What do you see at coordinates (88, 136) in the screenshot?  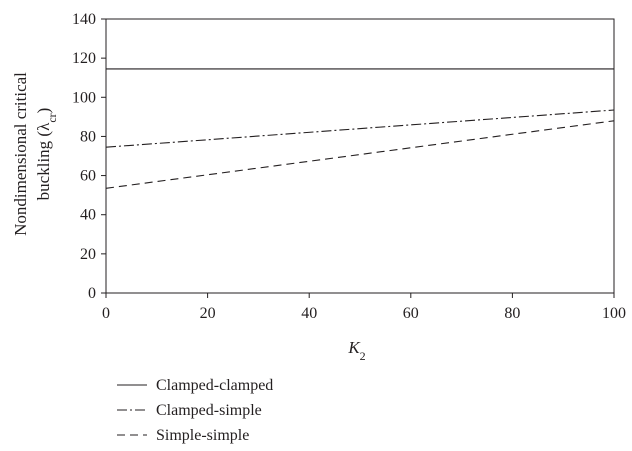 I see `y-tick-label: 80` at bounding box center [88, 136].